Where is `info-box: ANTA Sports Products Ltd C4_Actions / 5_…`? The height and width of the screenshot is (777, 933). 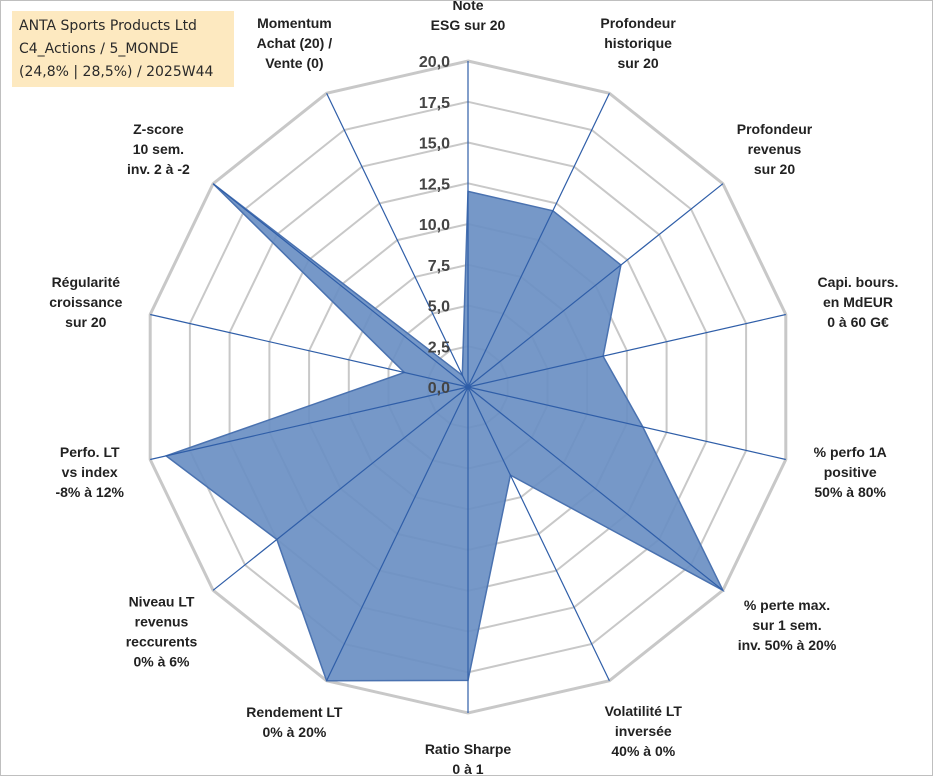
info-box: ANTA Sports Products Ltd C4_Actions / 5_… is located at coordinates (123, 49).